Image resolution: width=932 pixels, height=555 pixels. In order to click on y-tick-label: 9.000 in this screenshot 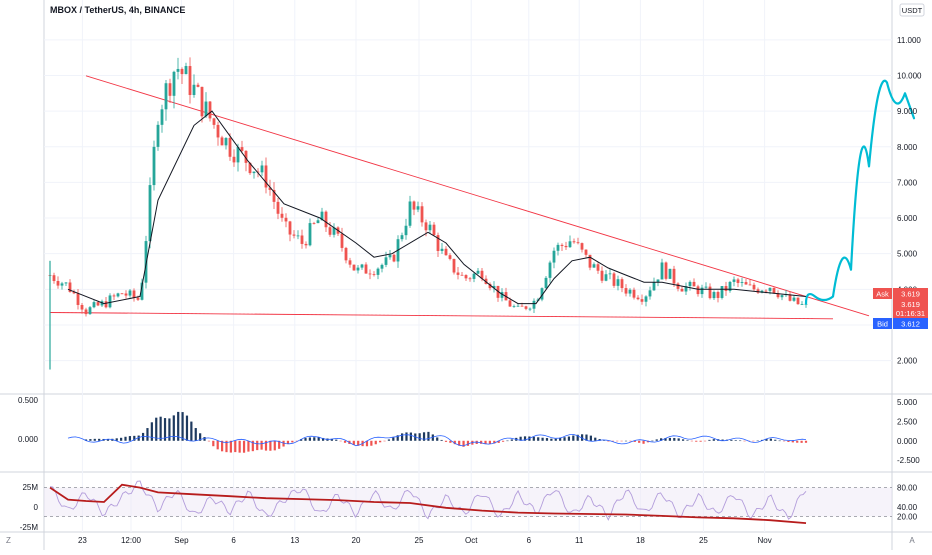, I will do `click(907, 111)`.